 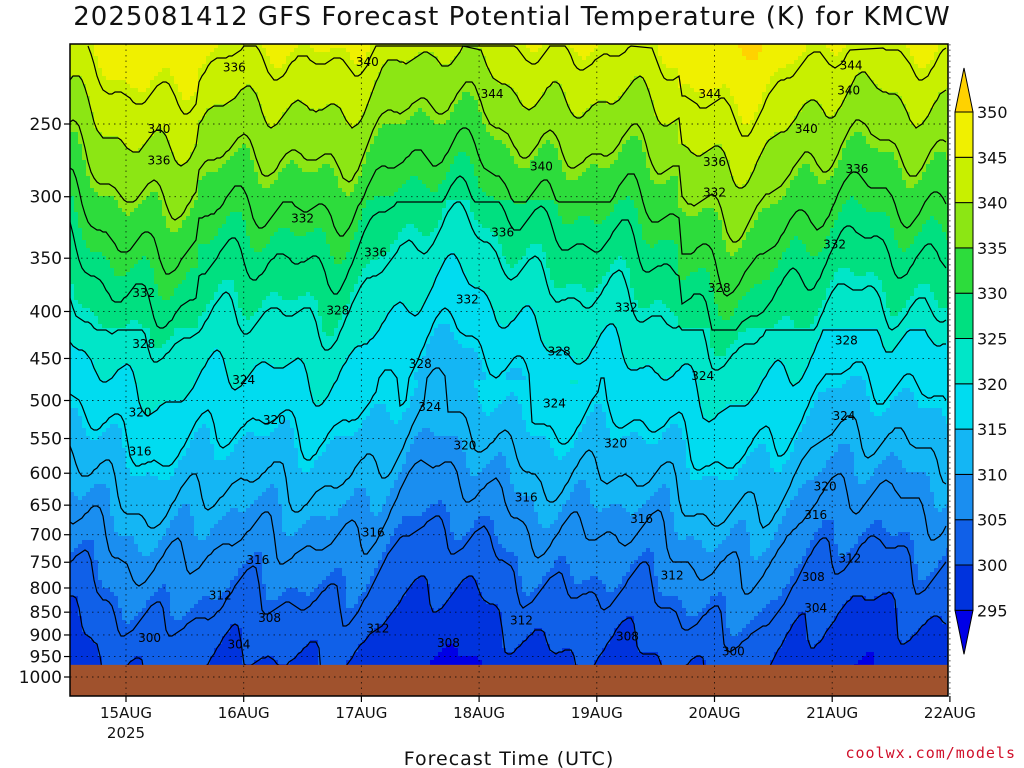 I want to click on contour-label: 340, so click(x=848, y=91).